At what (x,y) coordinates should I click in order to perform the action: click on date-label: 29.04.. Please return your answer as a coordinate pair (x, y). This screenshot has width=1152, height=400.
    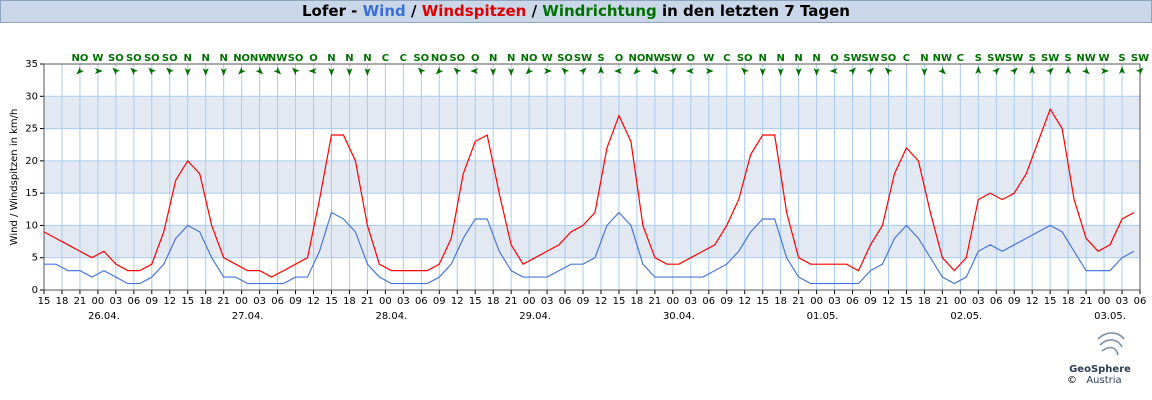
    Looking at the image, I should click on (535, 316).